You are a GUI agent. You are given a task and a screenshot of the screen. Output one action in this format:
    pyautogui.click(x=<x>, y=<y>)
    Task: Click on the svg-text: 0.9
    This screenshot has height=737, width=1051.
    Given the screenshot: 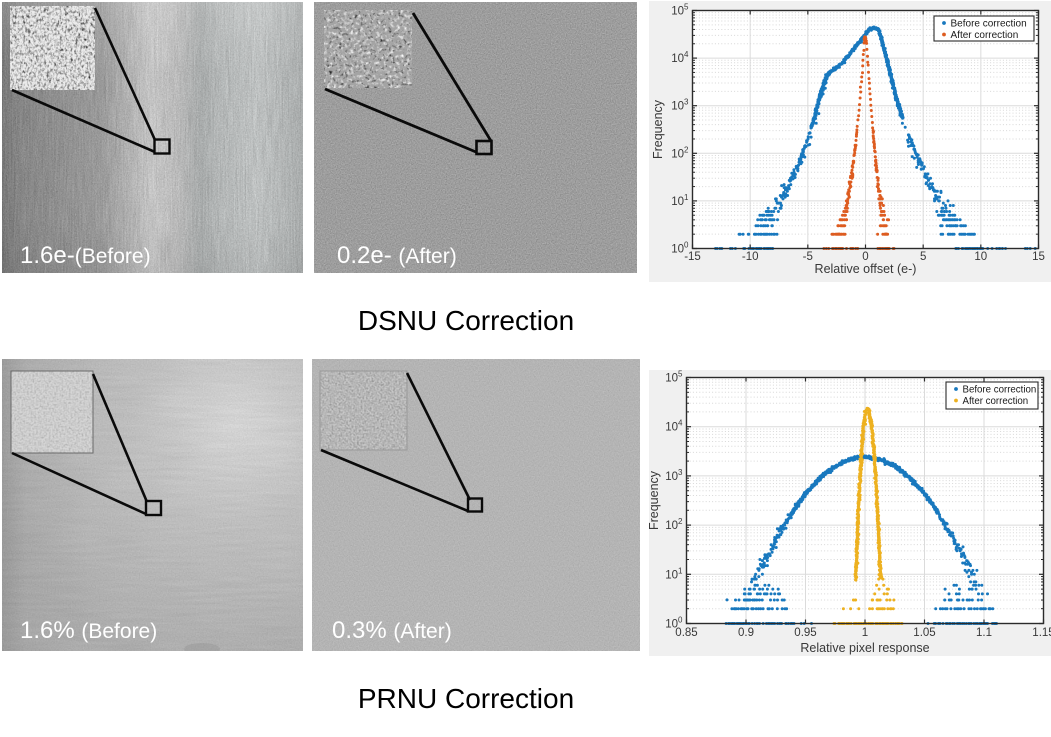 What is the action you would take?
    pyautogui.click(x=746, y=633)
    